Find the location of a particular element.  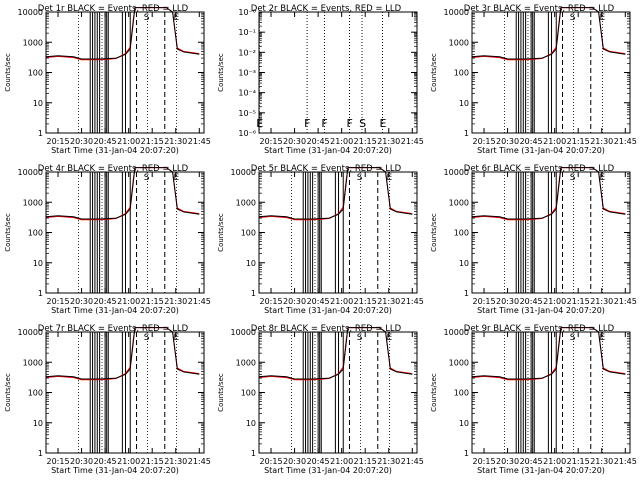

panel-5-y-tick-label-3: 100 is located at coordinates (248, 233).